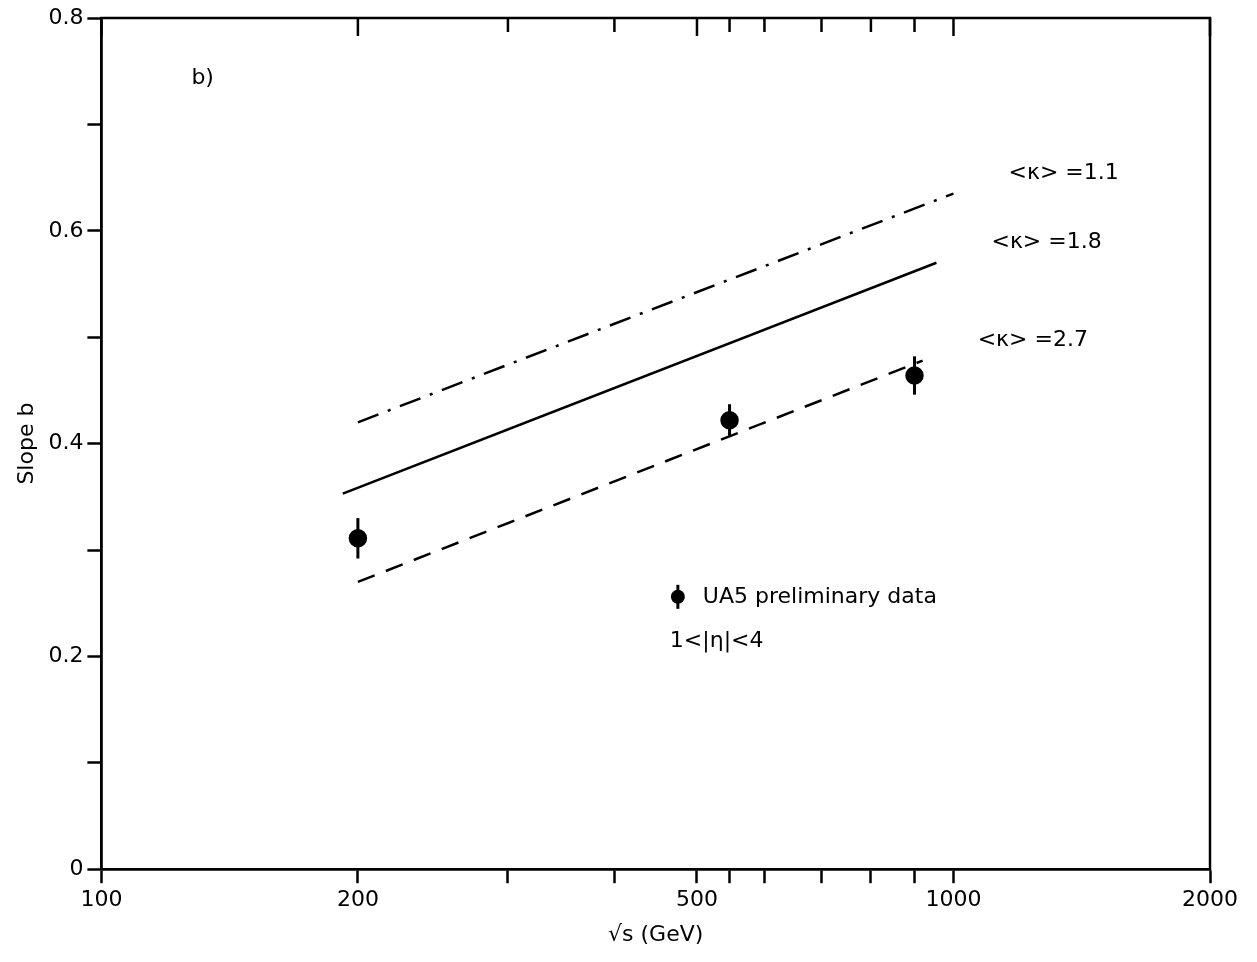  What do you see at coordinates (656, 933) in the screenshot?
I see `x-axis-title: √s (GeV)` at bounding box center [656, 933].